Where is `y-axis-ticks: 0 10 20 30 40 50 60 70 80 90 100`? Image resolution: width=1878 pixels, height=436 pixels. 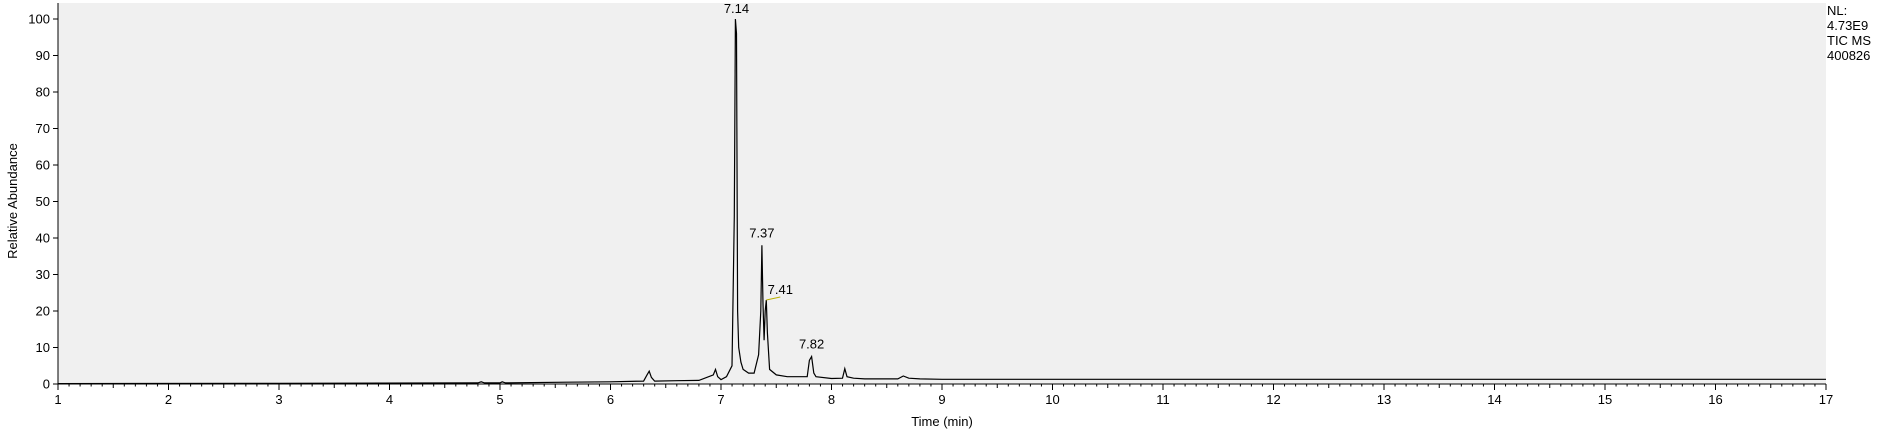 y-axis-ticks: 0 10 20 30 40 50 60 70 80 90 100 is located at coordinates (43, 202).